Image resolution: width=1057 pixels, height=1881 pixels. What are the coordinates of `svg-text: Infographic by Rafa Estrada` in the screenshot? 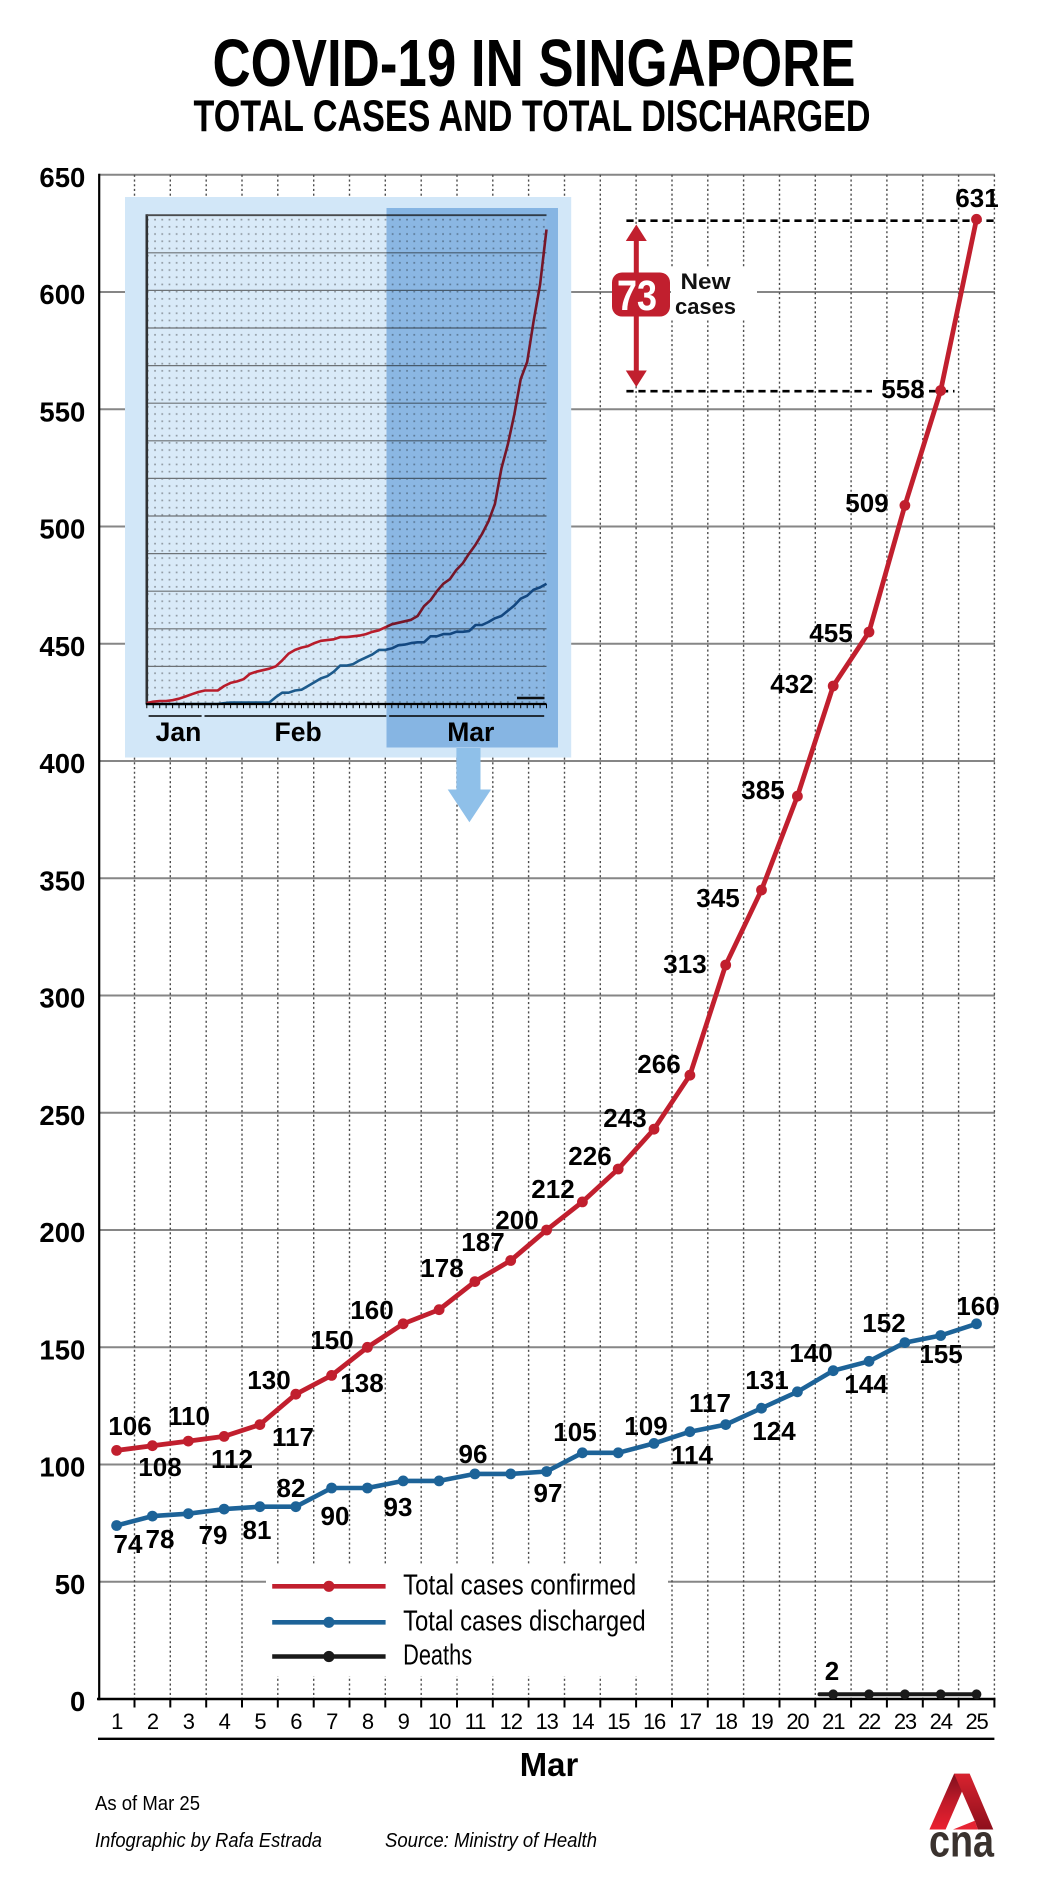 It's located at (208, 1840).